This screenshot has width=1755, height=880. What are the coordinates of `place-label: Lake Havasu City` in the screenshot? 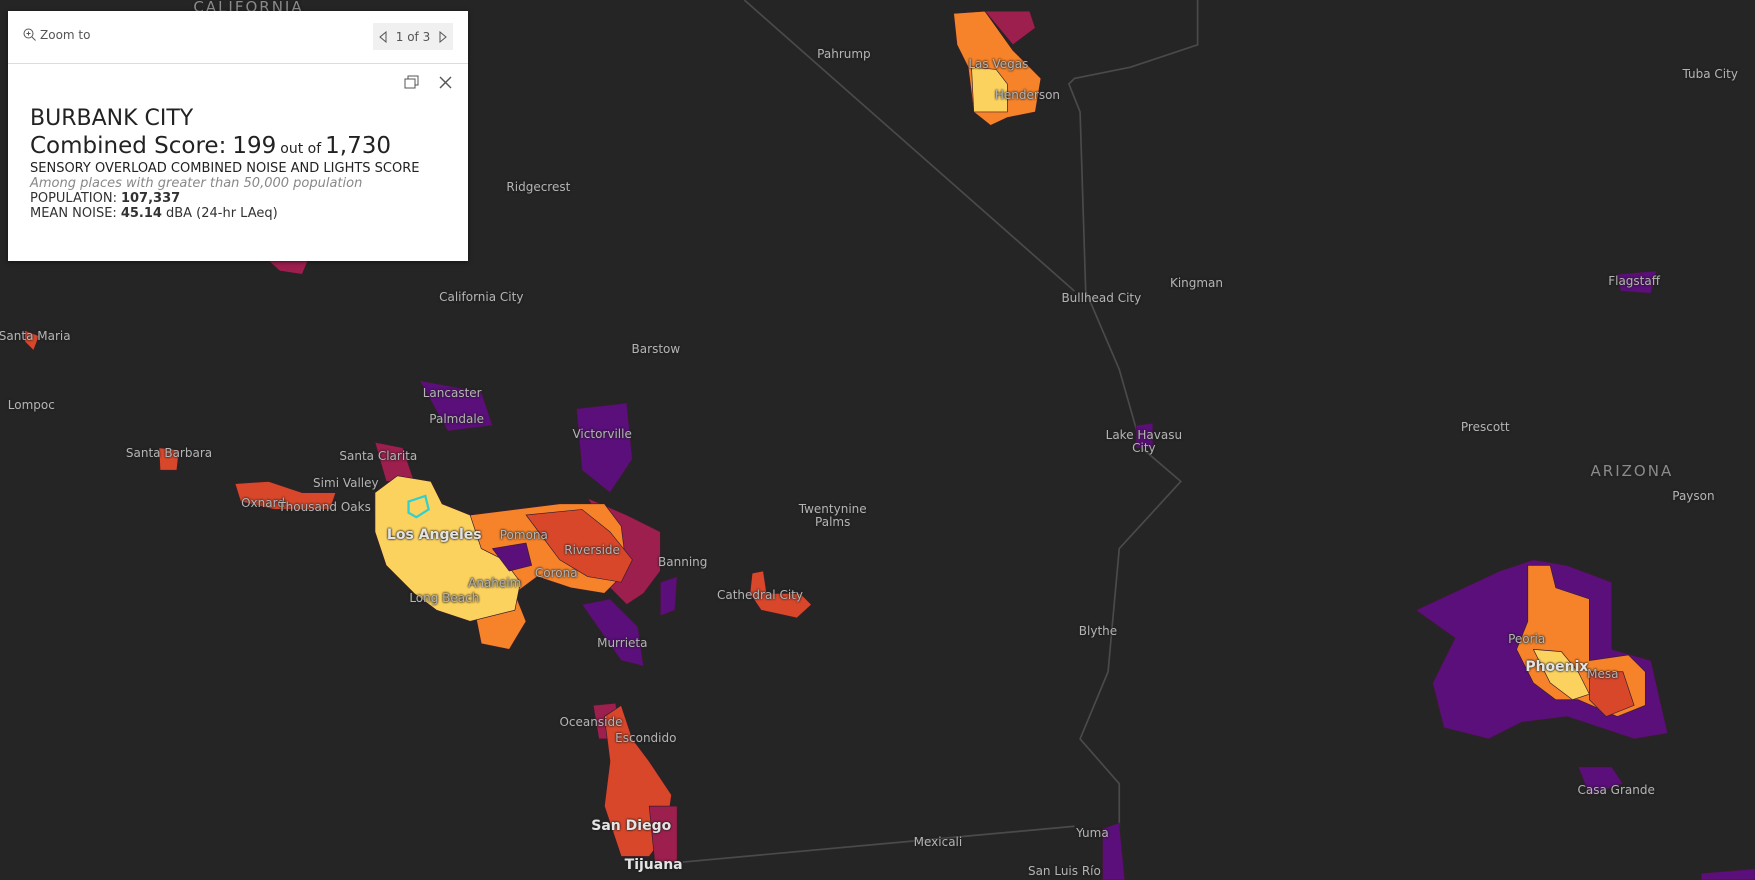 It's located at (1144, 442).